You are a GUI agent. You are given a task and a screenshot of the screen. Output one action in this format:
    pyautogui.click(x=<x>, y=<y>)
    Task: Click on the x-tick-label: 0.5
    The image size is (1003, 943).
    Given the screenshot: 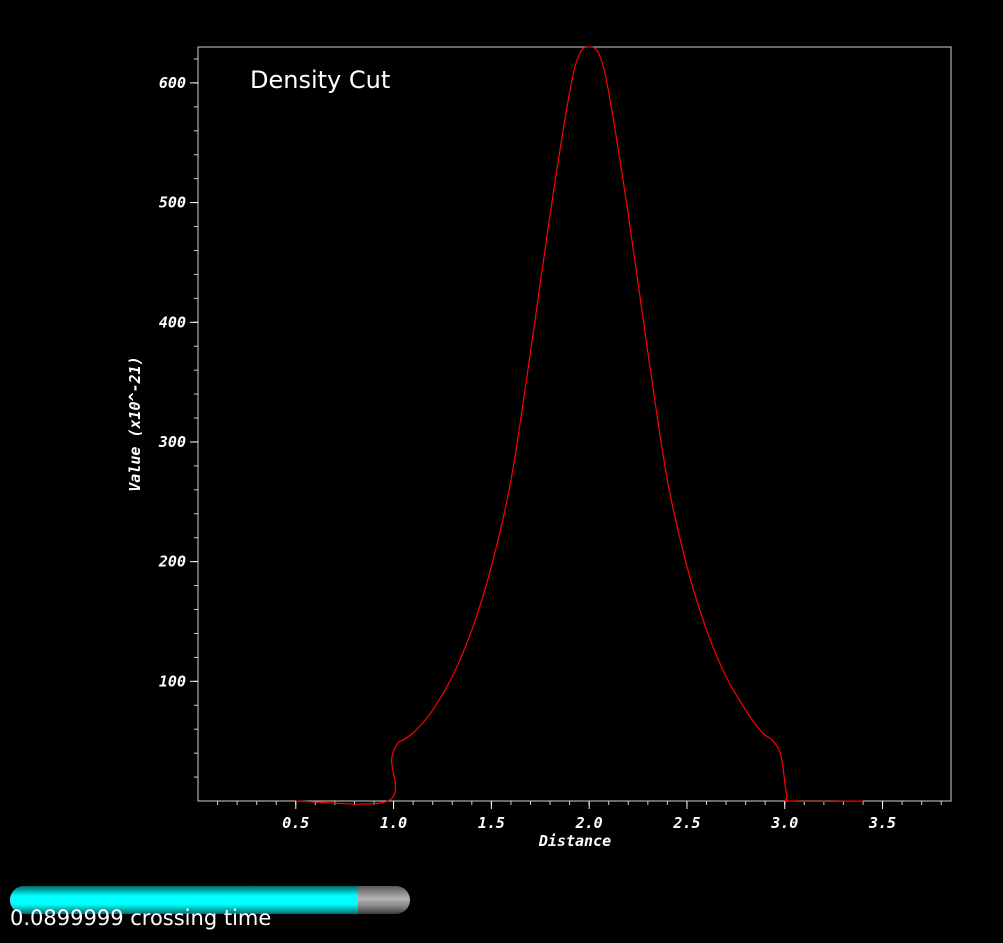 What is the action you would take?
    pyautogui.click(x=295, y=823)
    